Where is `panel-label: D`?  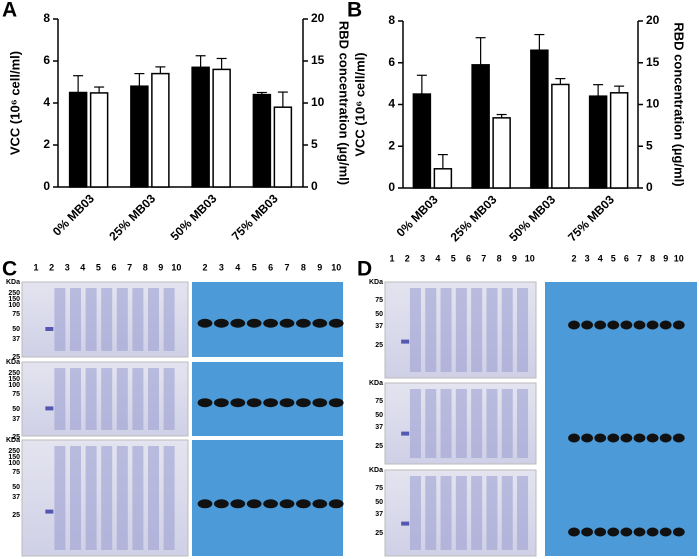
panel-label: D is located at coordinates (364, 269).